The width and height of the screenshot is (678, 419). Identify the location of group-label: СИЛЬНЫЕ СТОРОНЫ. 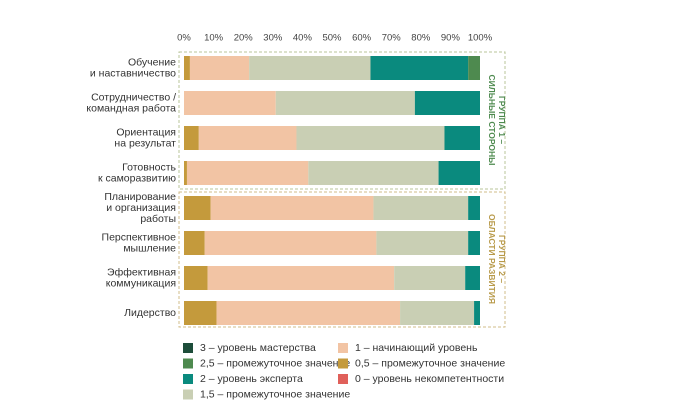
(492, 120).